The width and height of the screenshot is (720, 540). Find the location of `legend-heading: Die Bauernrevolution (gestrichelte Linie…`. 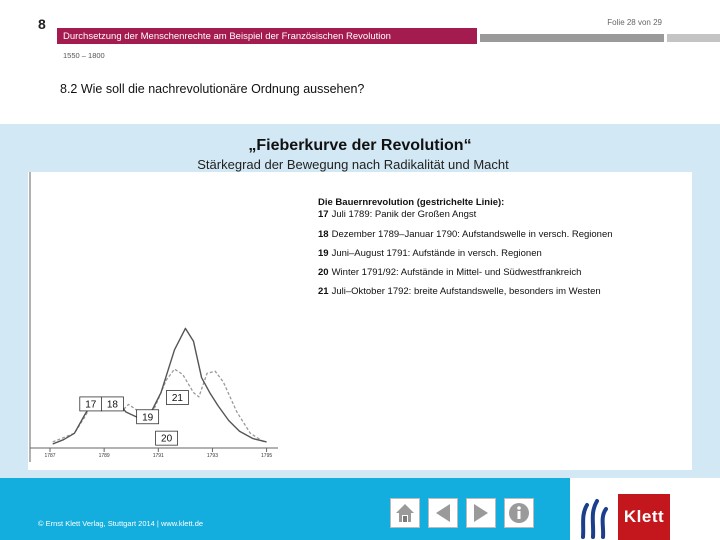

legend-heading: Die Bauernrevolution (gestrichelte Linie… is located at coordinates (411, 202).